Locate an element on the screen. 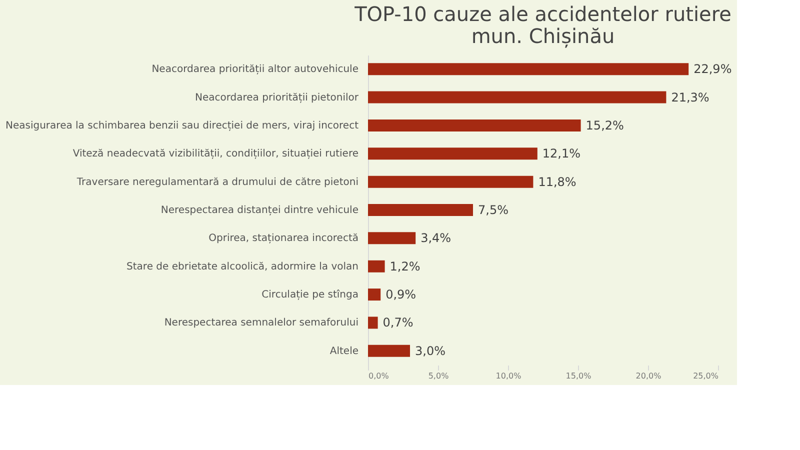  data-label: 12,1% is located at coordinates (561, 153).